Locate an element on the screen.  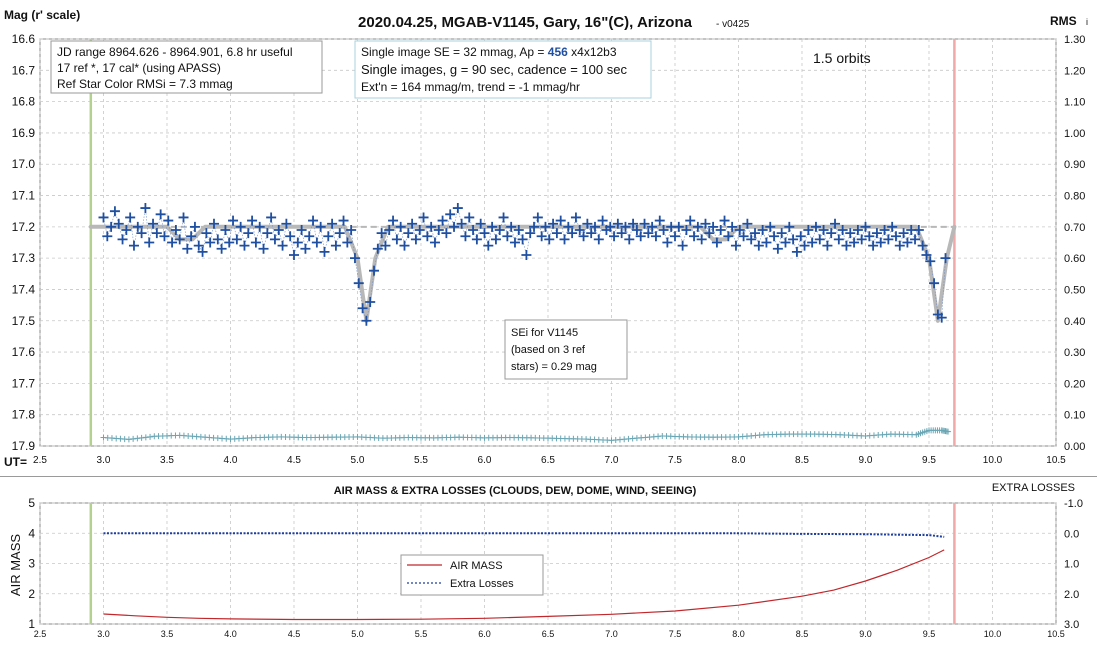
y-tick-label: 16.6 is located at coordinates (24, 39).